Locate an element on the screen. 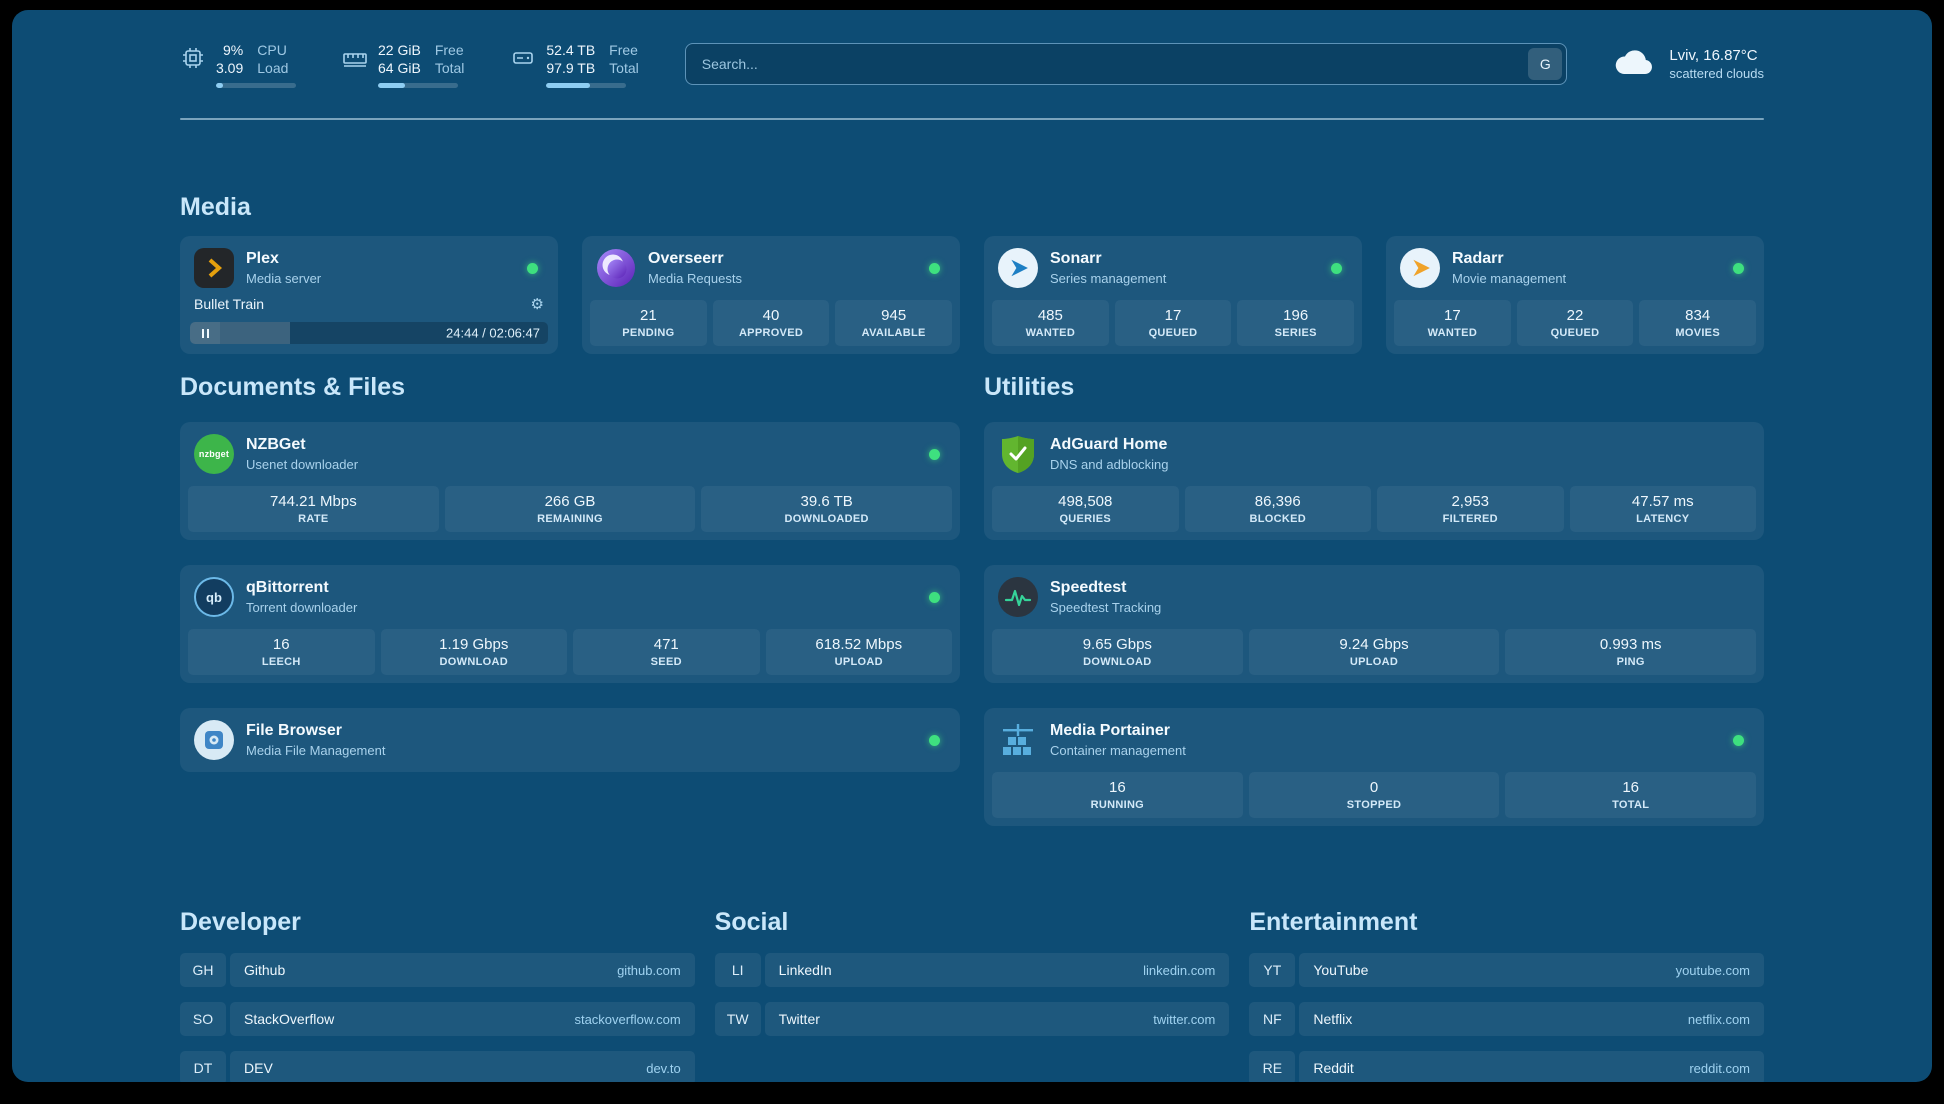 This screenshot has width=1944, height=1104. stat-value: 17 is located at coordinates (1452, 315).